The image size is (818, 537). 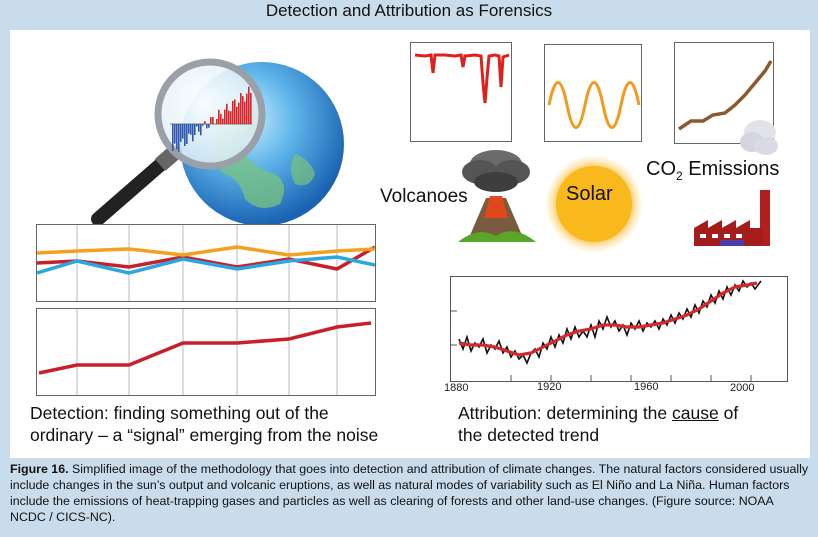 I want to click on factory-icon, so click(x=732, y=218).